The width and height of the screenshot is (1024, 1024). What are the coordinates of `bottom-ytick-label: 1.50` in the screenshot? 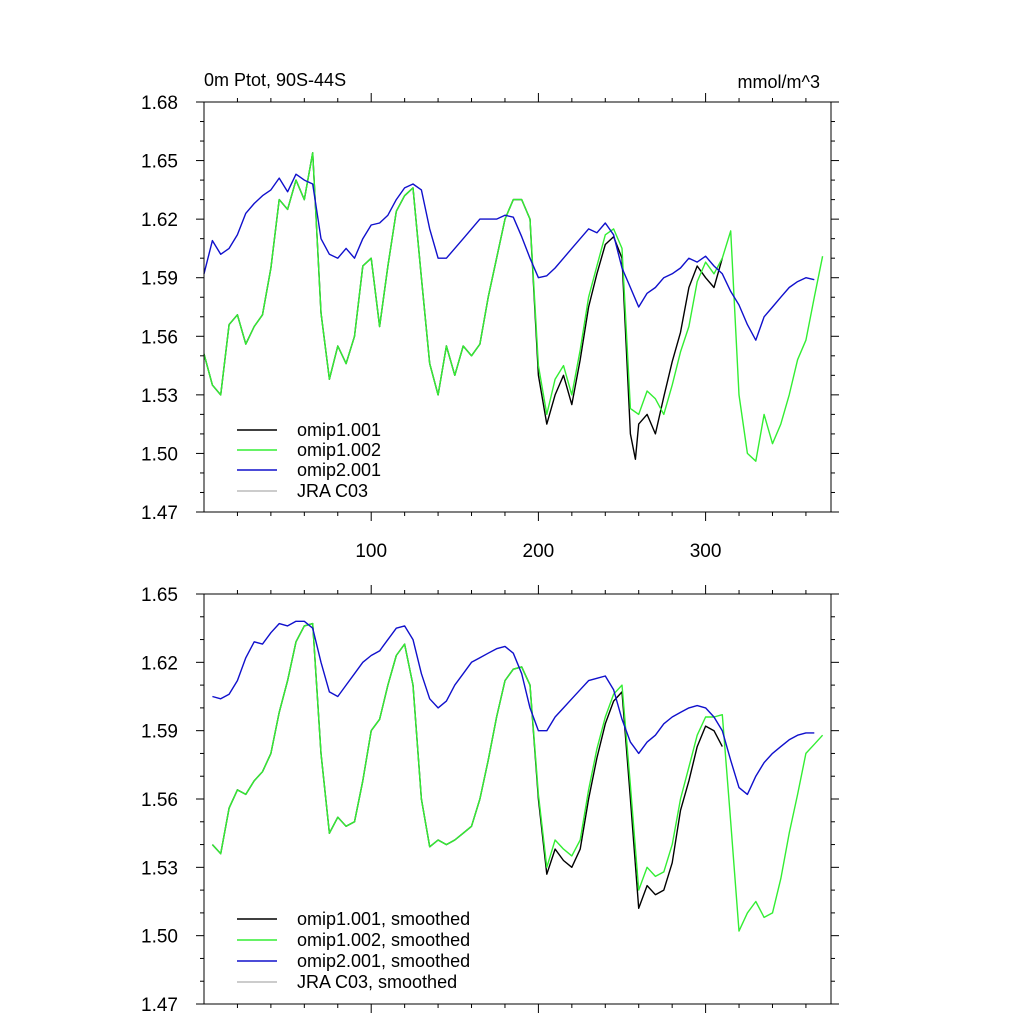 It's located at (159, 937).